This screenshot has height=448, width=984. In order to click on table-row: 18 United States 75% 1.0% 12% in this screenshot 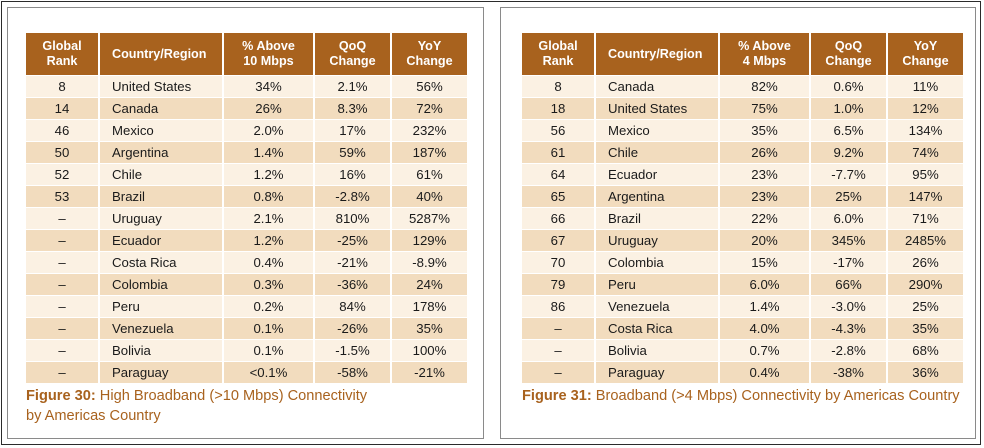, I will do `click(742, 108)`.